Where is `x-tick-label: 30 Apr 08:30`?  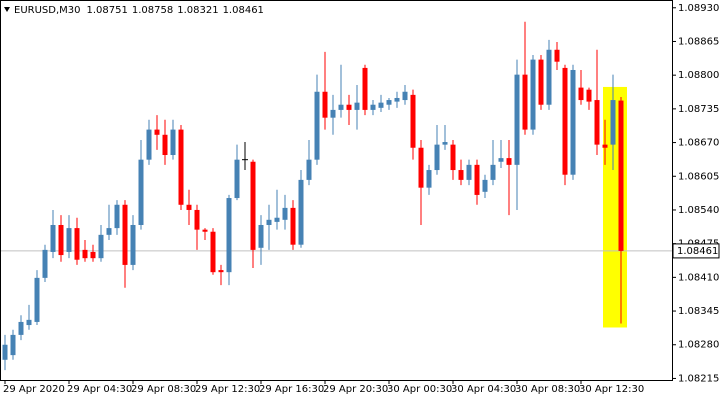 x-tick-label: 30 Apr 08:30 is located at coordinates (547, 389).